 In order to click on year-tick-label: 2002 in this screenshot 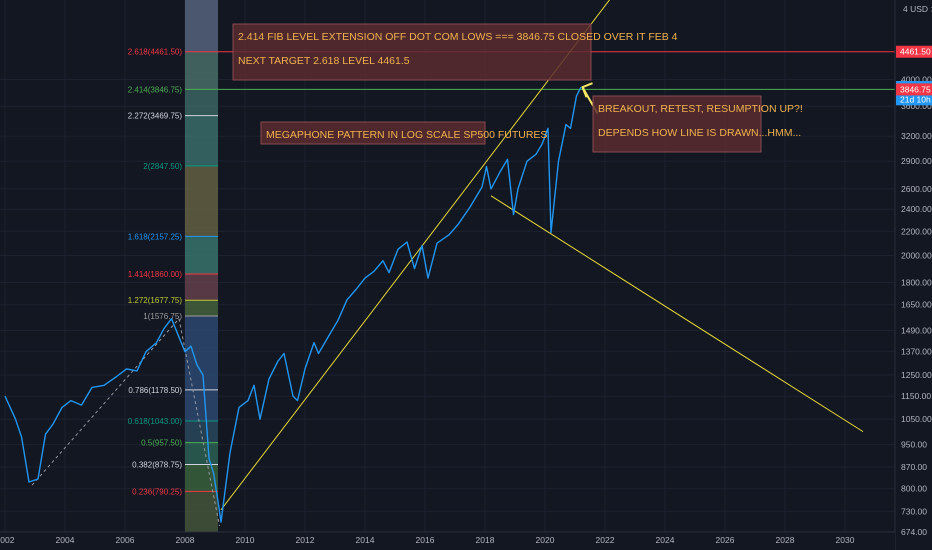, I will do `click(7, 540)`.